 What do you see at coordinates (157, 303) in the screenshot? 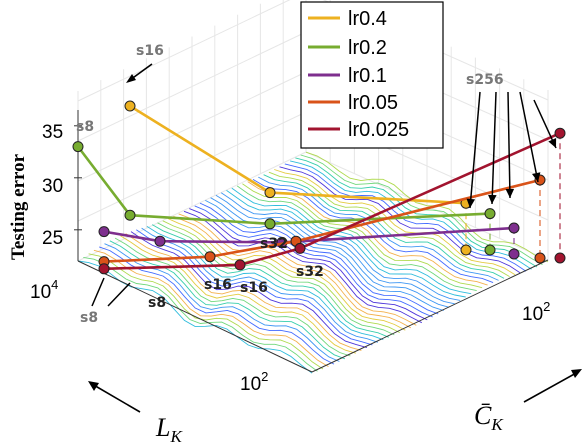
I see `annotation-s8-mid: s8` at bounding box center [157, 303].